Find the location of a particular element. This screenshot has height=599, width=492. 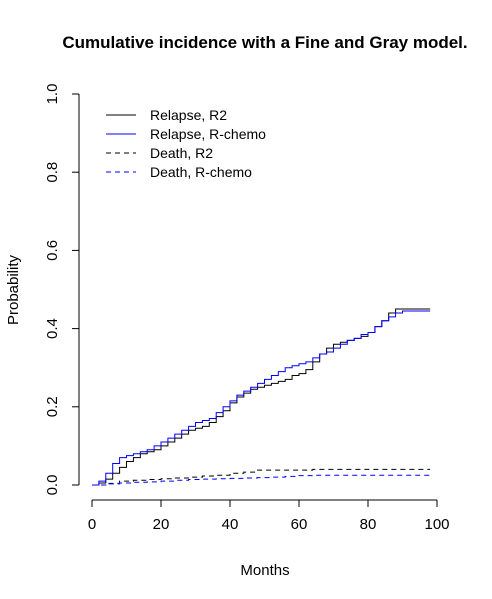

y-ticks: 0.0 0.2 0.4 0.6 0.8 1.0 is located at coordinates (61, 290).